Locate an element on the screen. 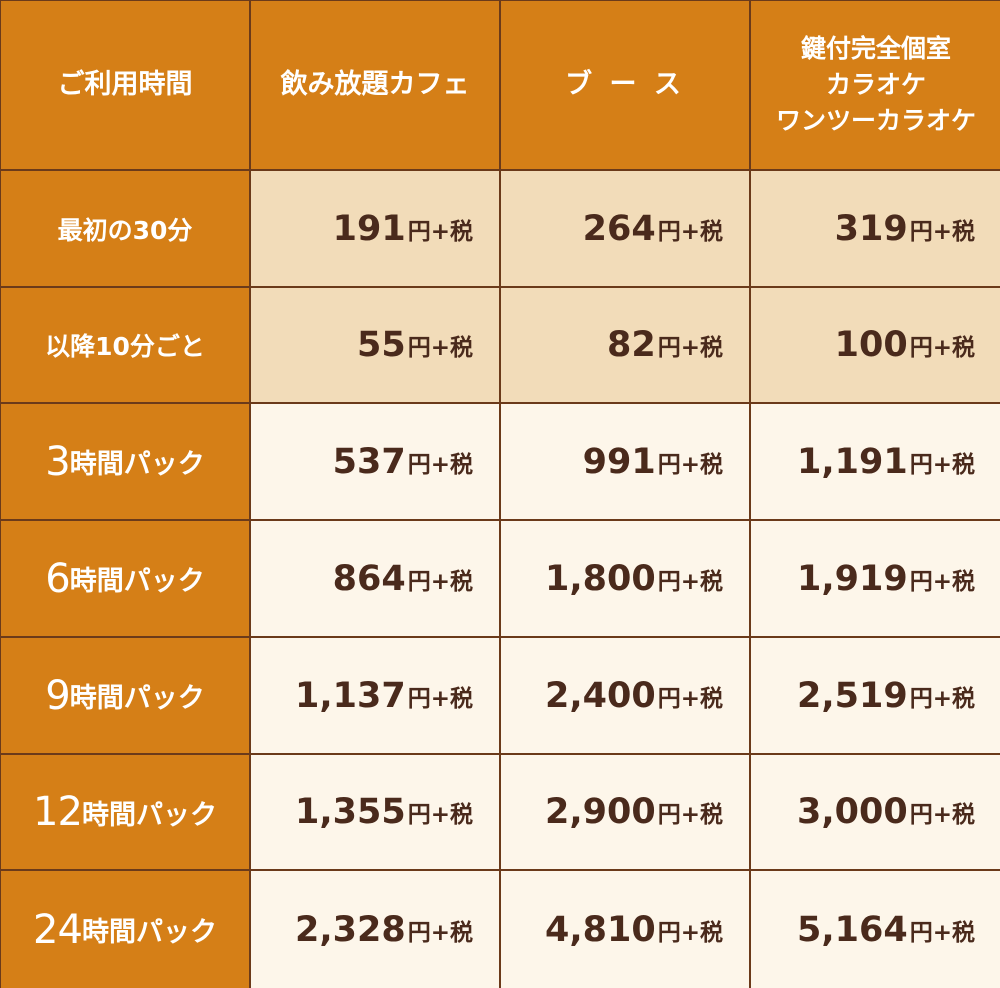 This screenshot has height=988, width=1000. price-cell: 100 円+税 is located at coordinates (875, 346).